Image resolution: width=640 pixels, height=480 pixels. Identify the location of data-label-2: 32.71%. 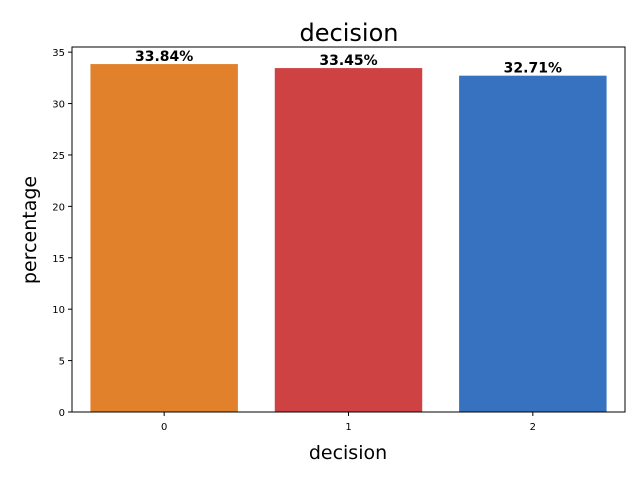
(533, 69).